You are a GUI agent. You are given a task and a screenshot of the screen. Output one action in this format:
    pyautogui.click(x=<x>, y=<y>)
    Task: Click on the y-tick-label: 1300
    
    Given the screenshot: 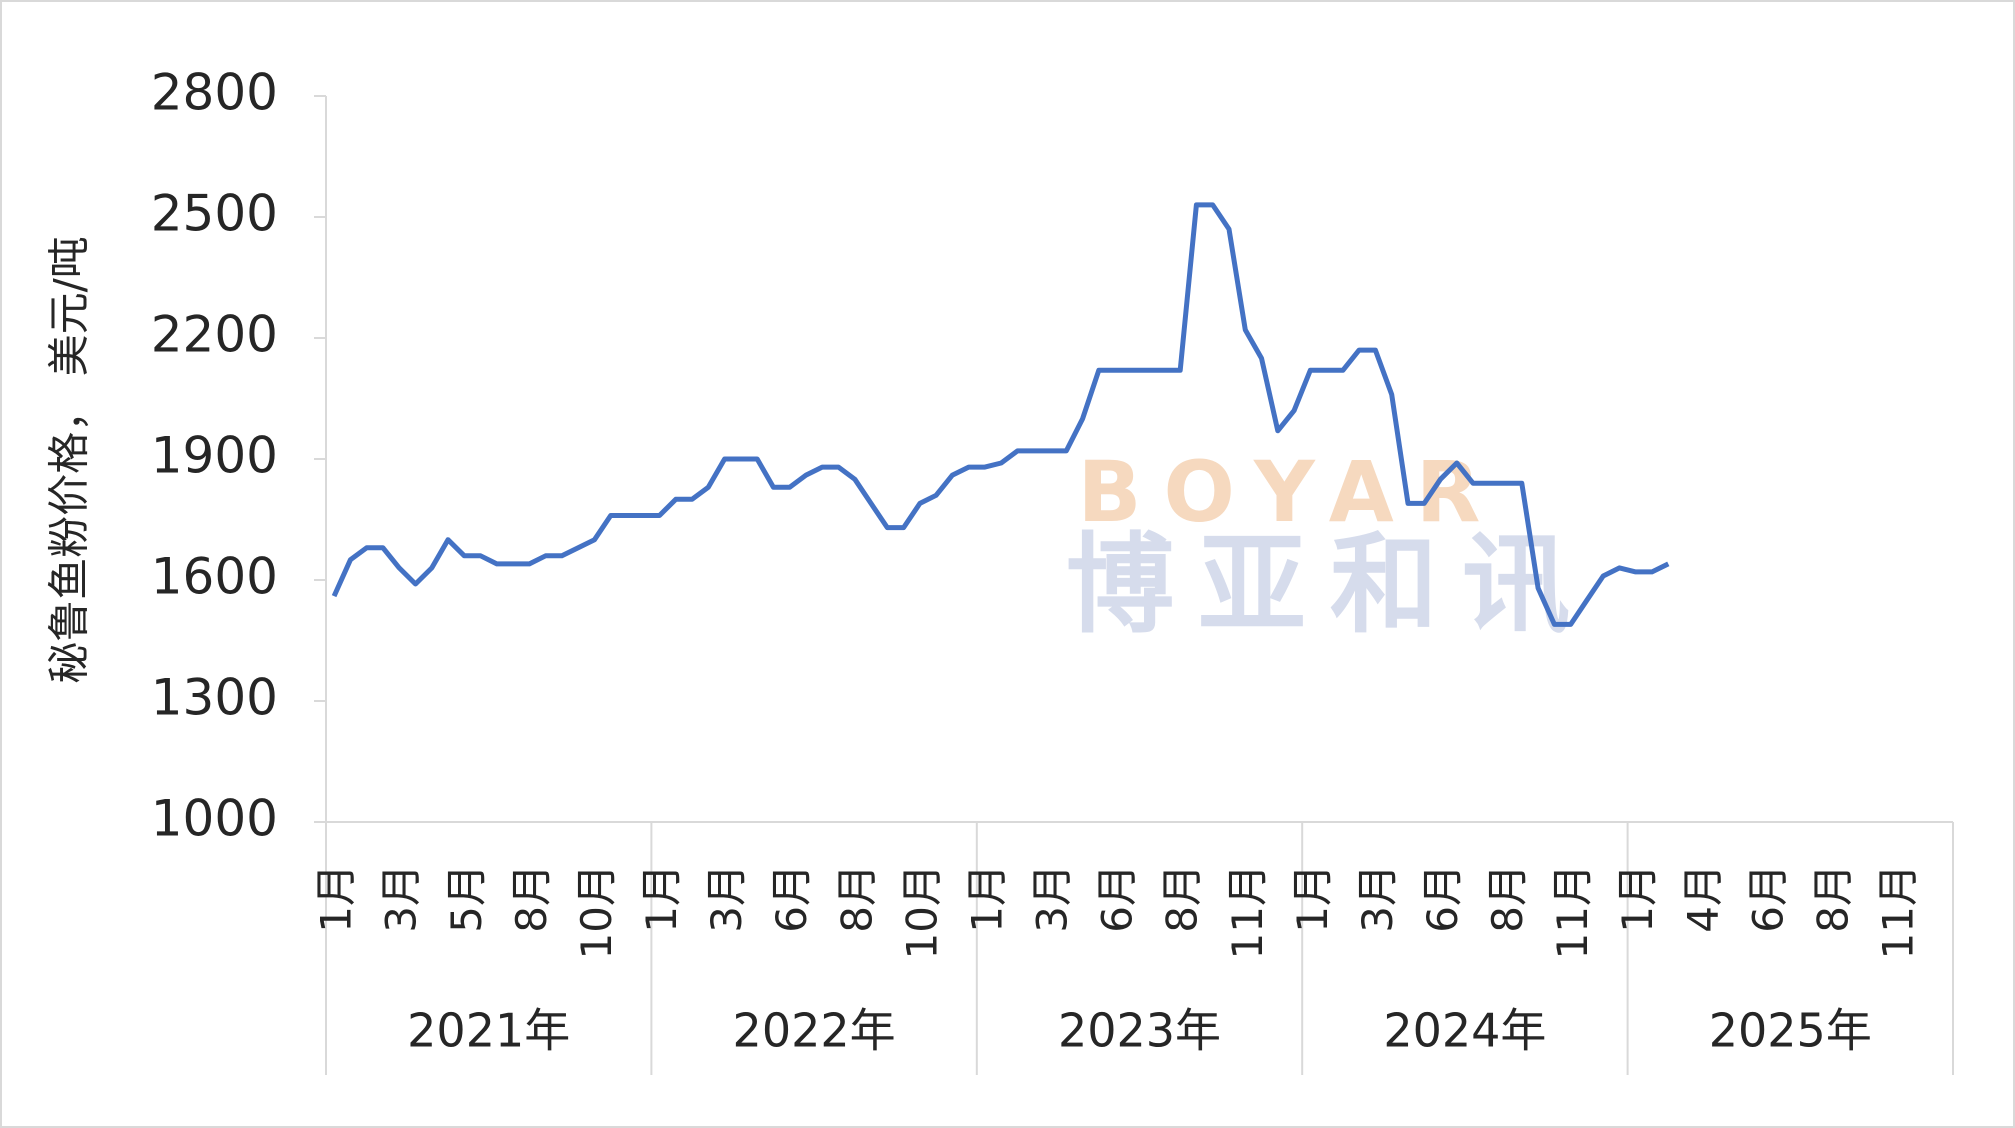 What is the action you would take?
    pyautogui.click(x=214, y=698)
    